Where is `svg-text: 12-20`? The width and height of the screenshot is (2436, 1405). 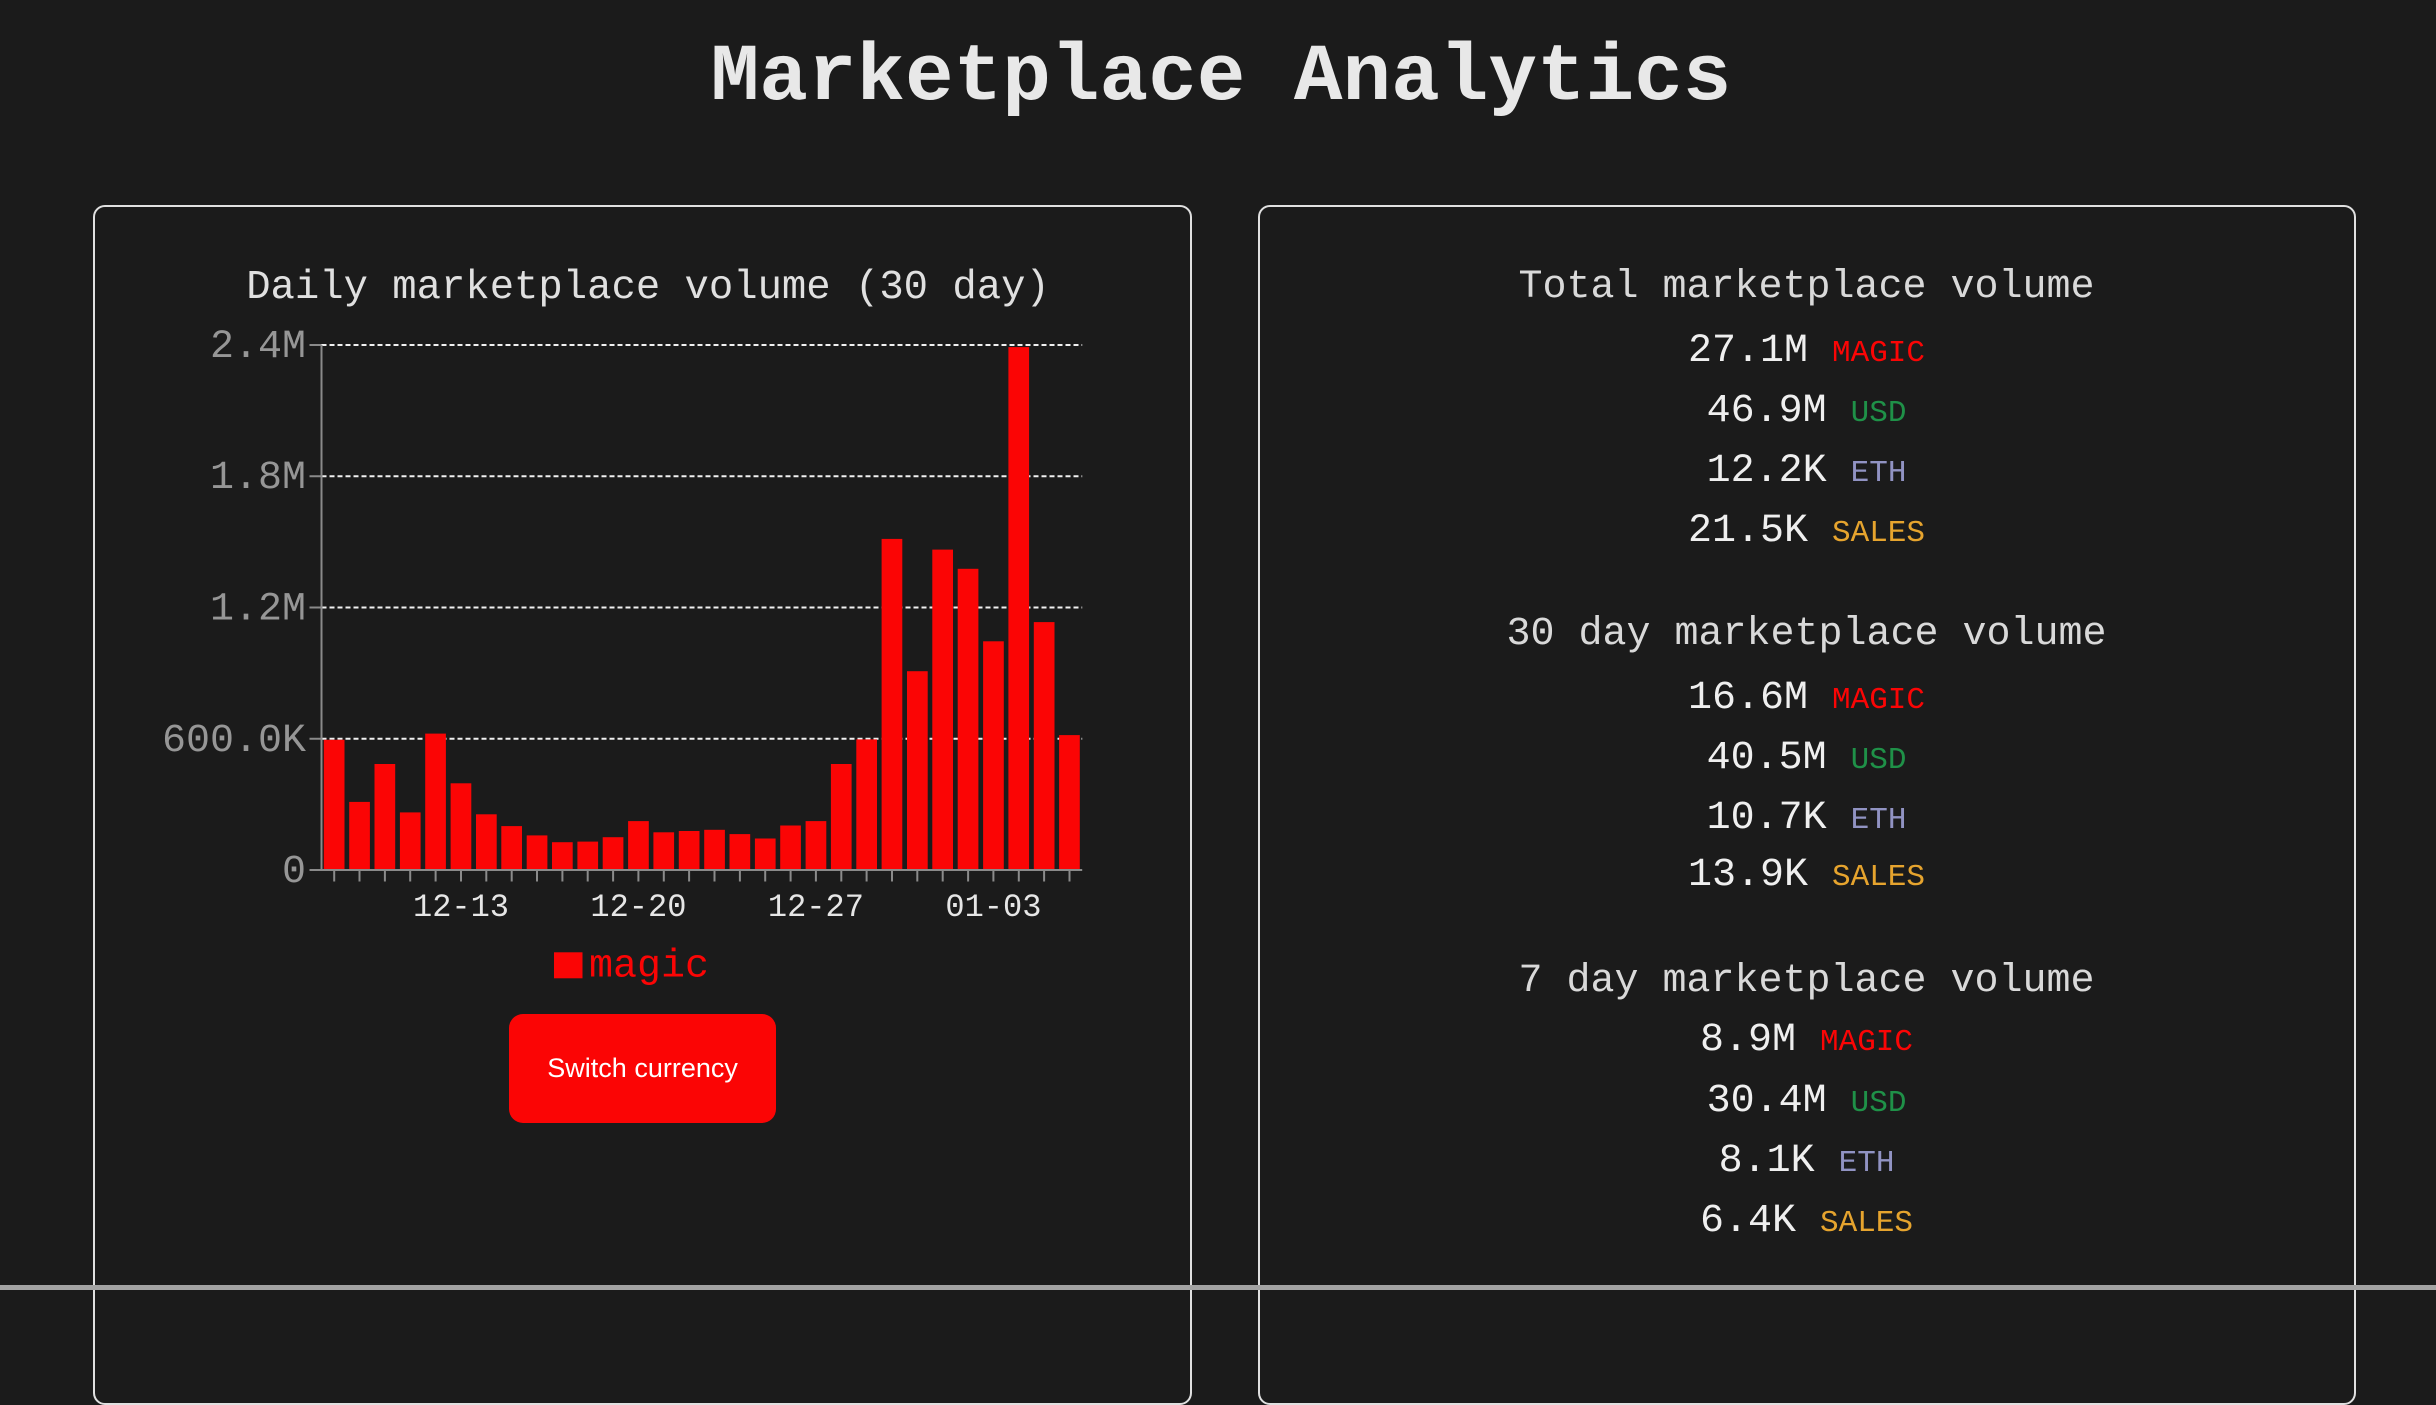 svg-text: 12-20 is located at coordinates (638, 907).